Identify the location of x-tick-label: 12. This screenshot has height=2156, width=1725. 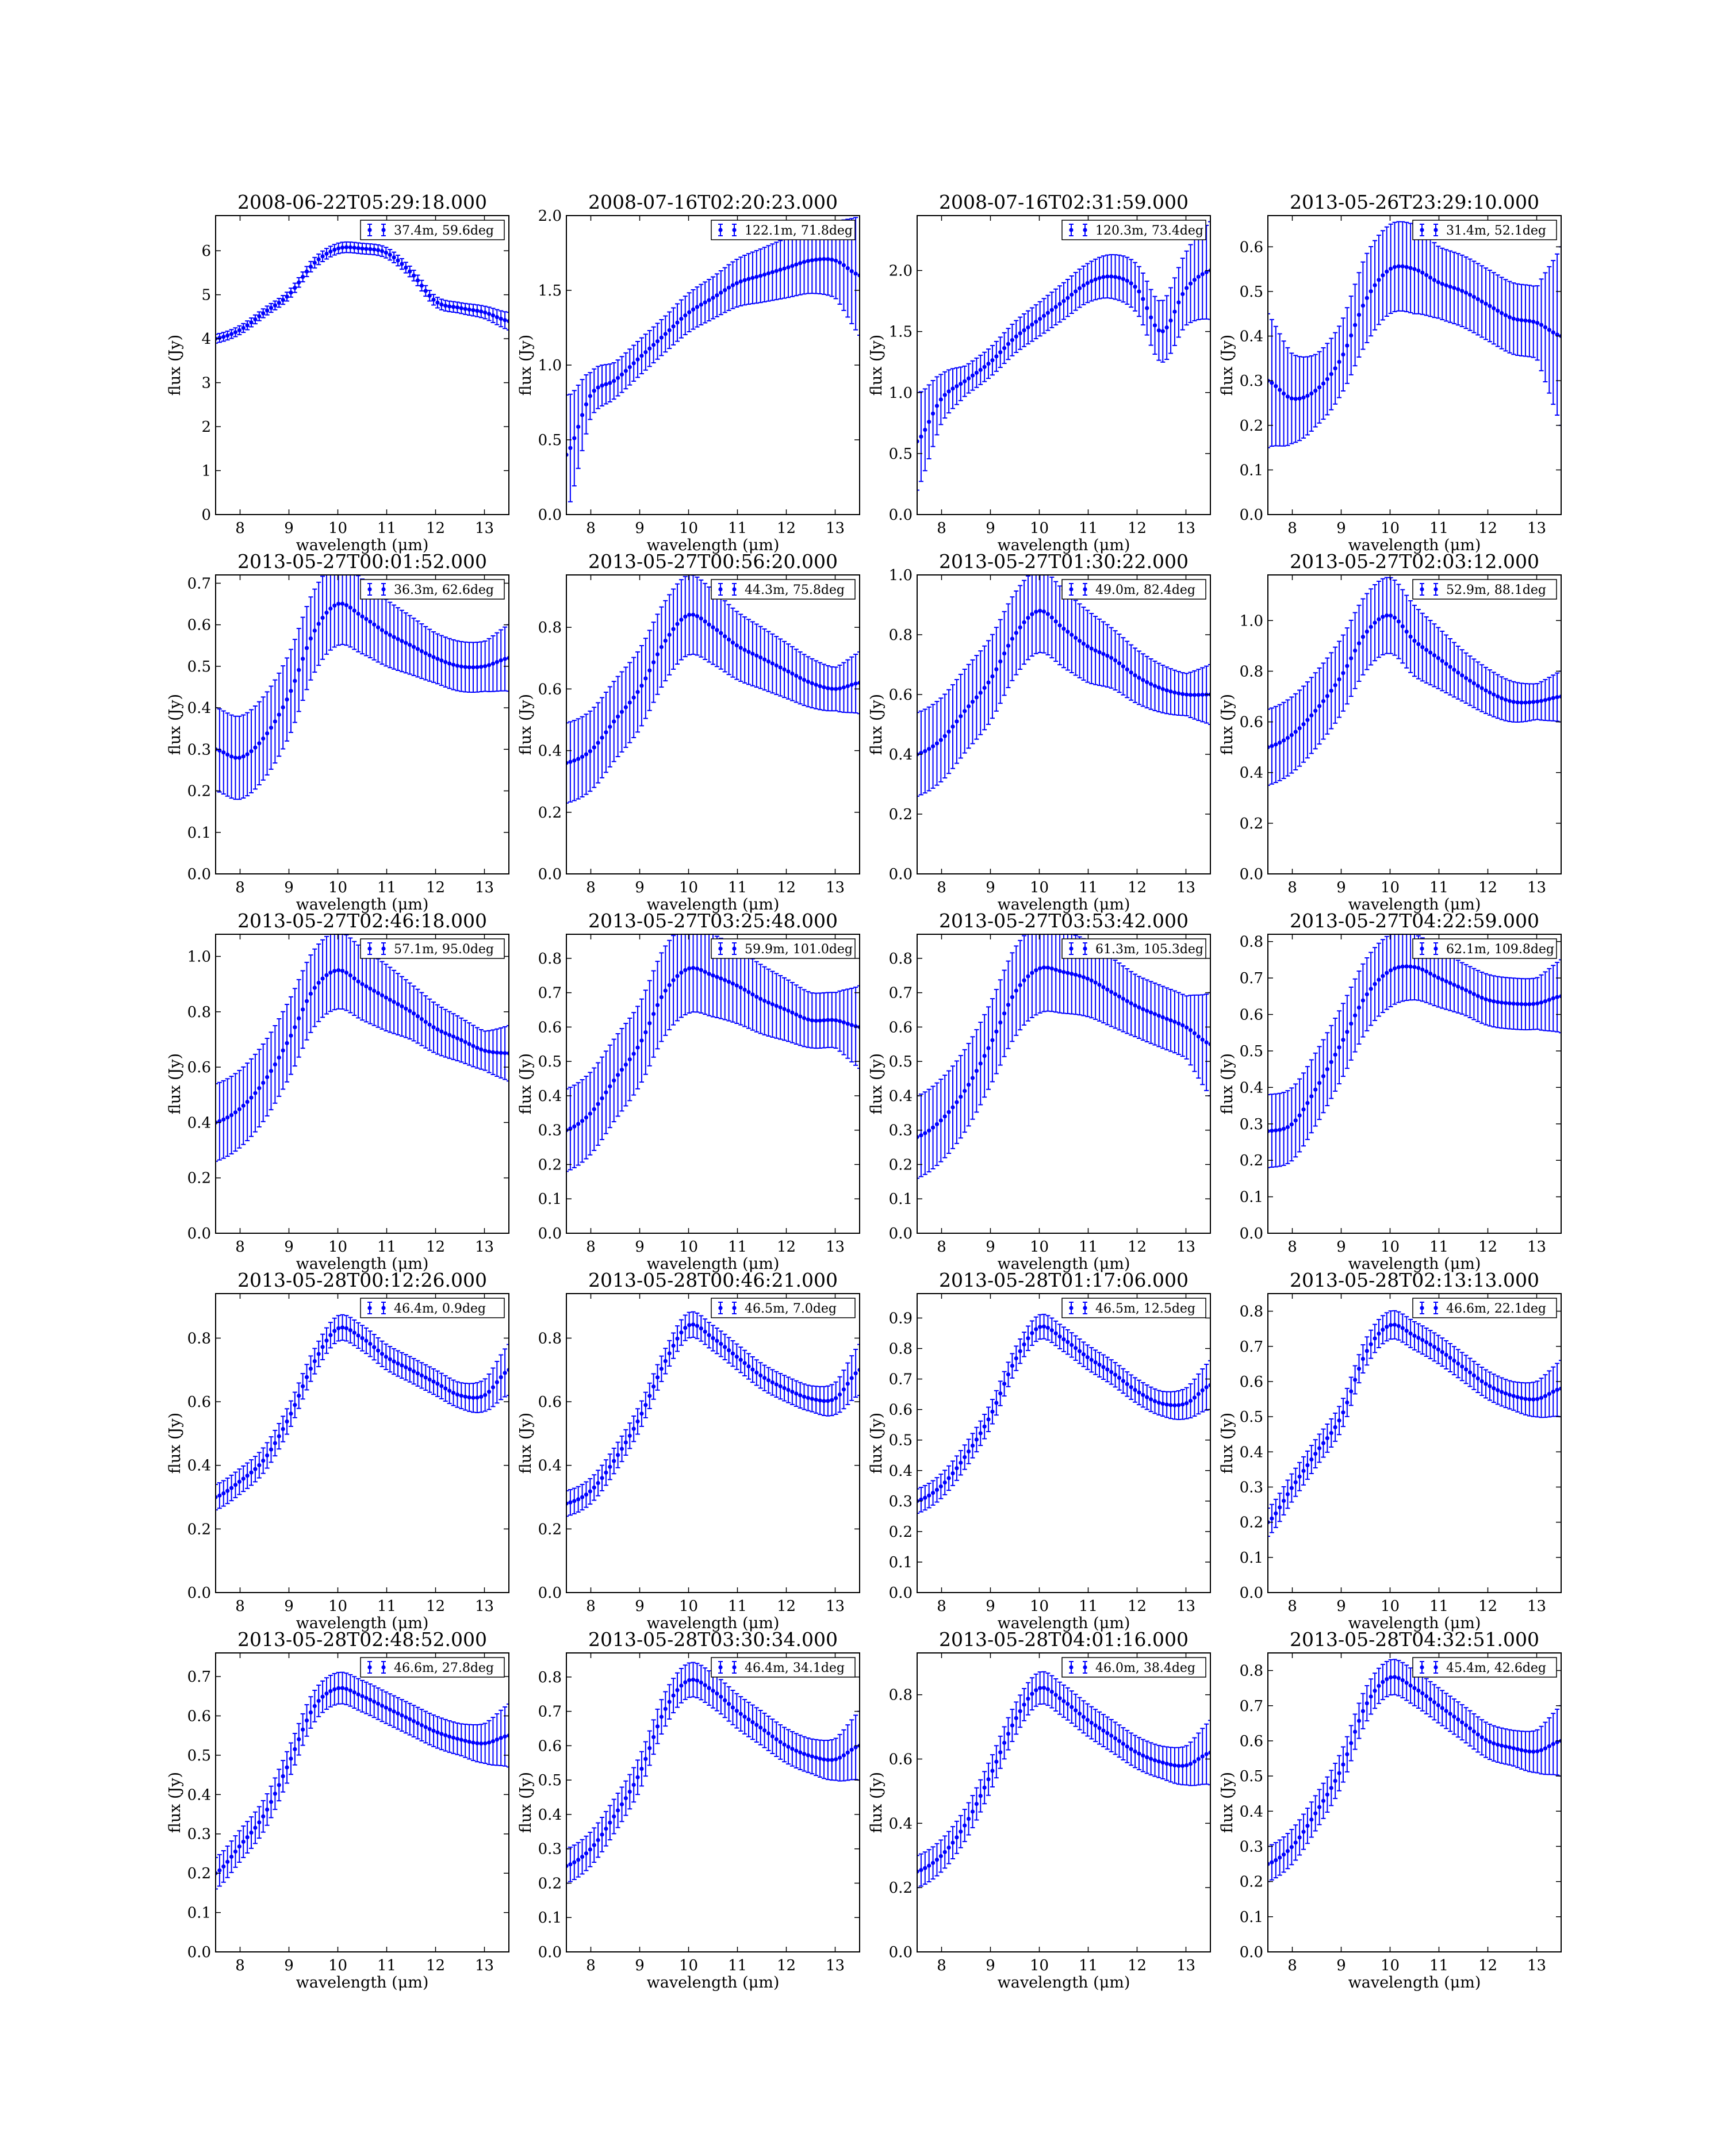
(435, 1606).